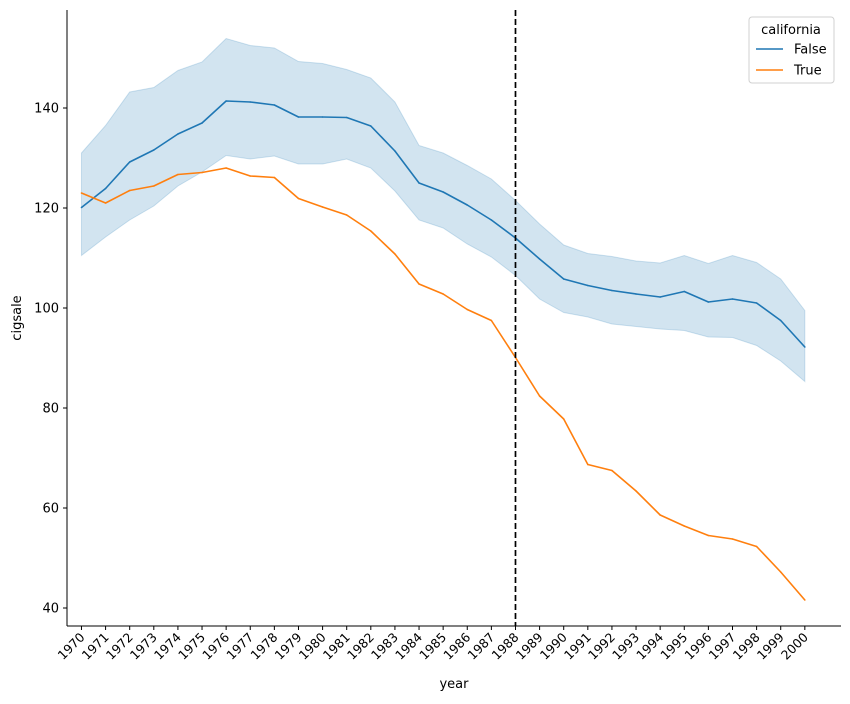  What do you see at coordinates (529, 645) in the screenshot?
I see `x-tick-label: 1989` at bounding box center [529, 645].